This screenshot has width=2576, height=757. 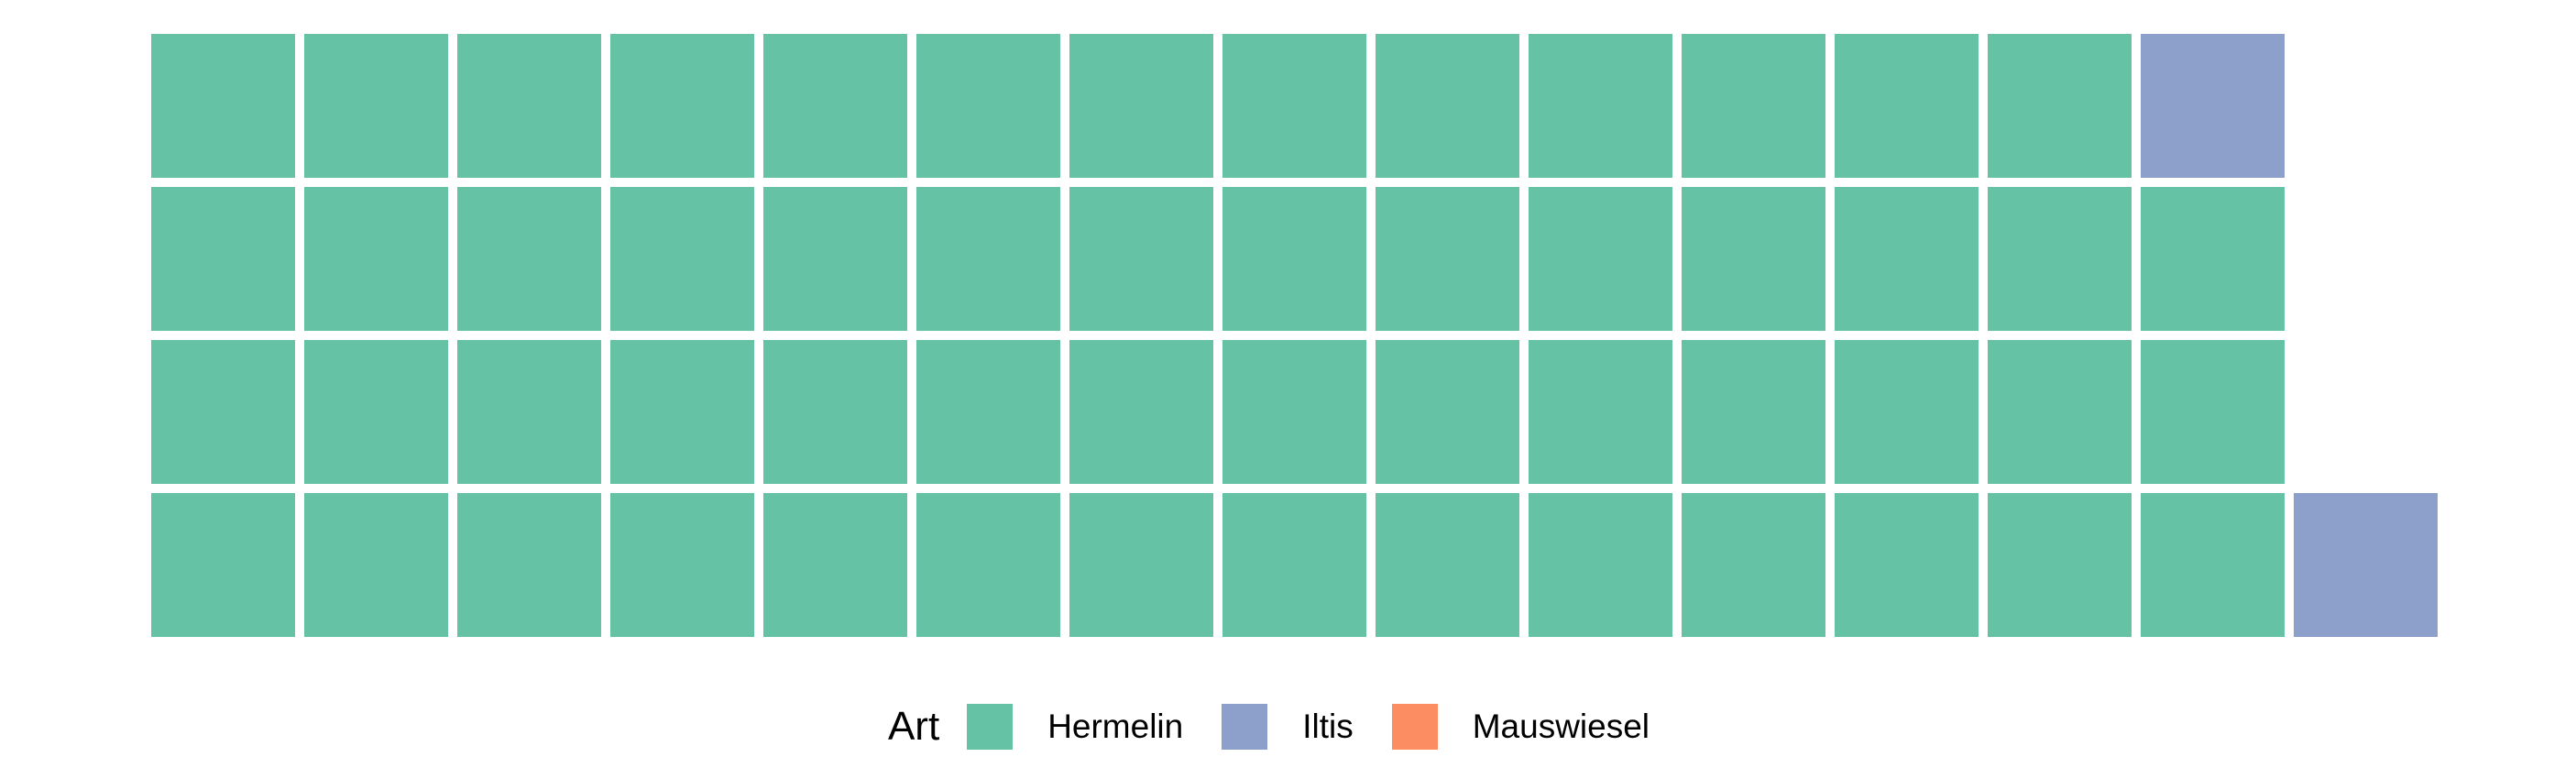 What do you see at coordinates (1561, 726) in the screenshot?
I see `legend-label-mauswiesel: Mauswiesel` at bounding box center [1561, 726].